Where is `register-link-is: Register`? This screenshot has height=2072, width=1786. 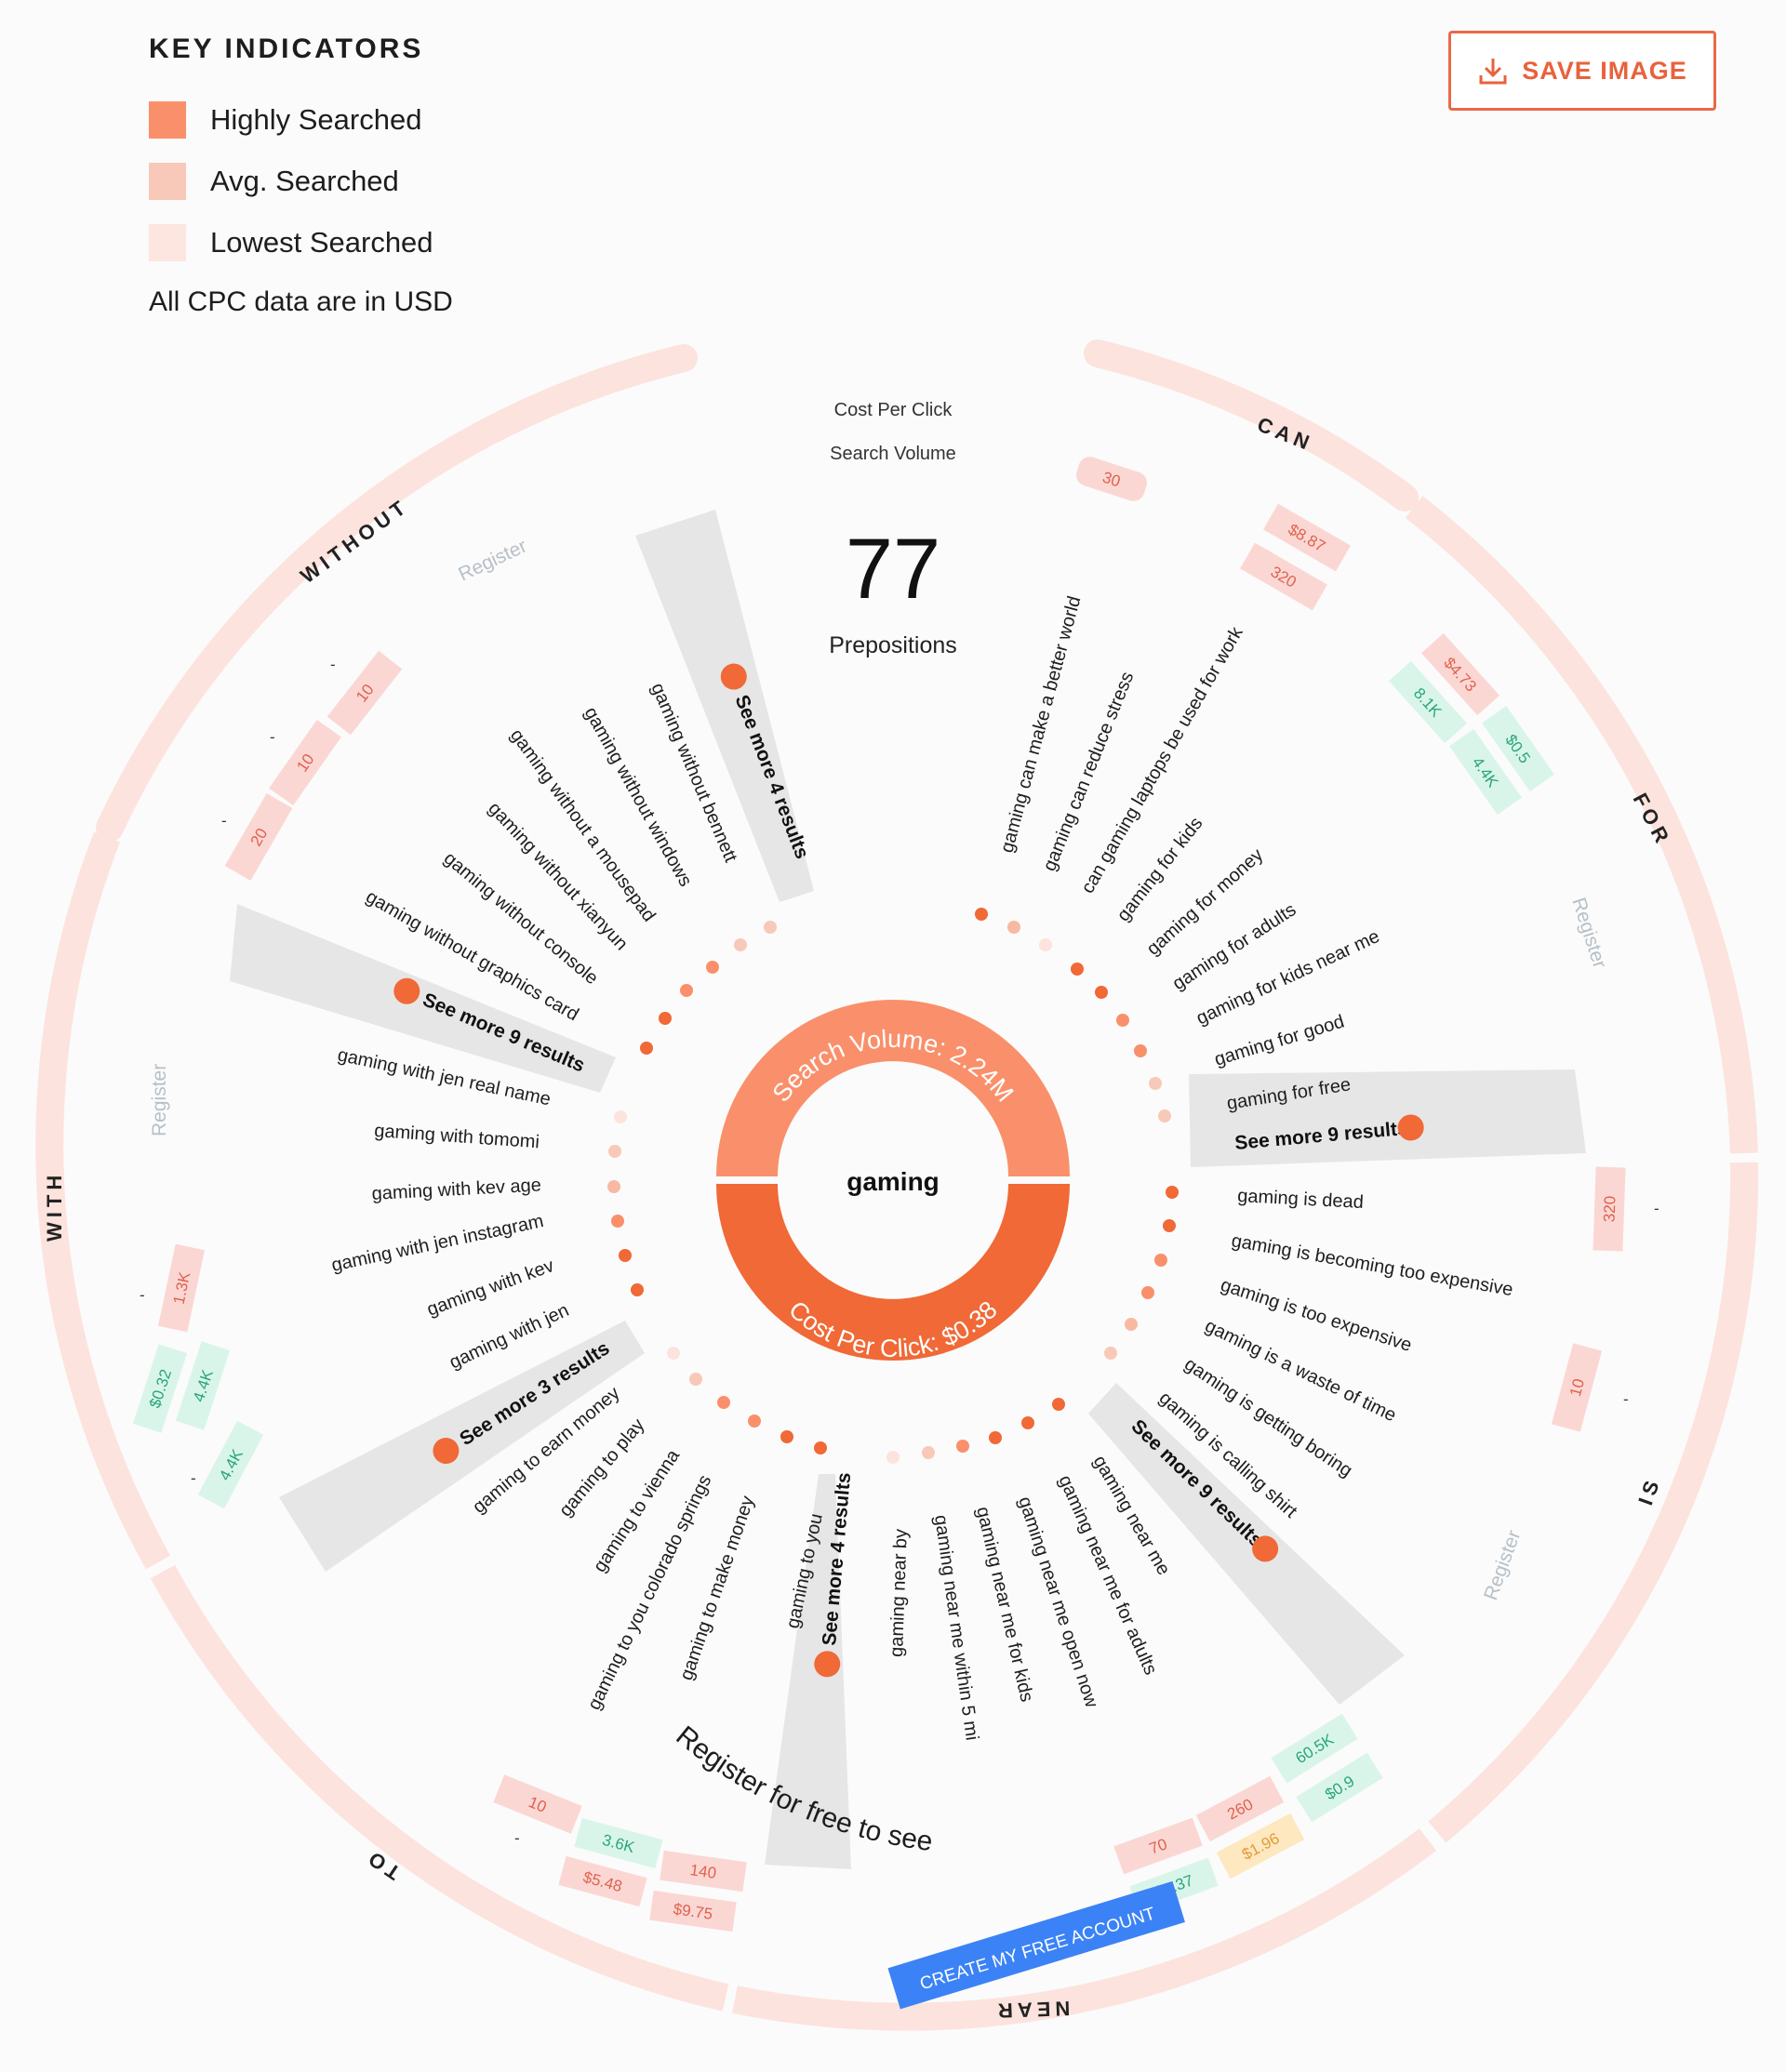 register-link-is: Register is located at coordinates (1502, 1564).